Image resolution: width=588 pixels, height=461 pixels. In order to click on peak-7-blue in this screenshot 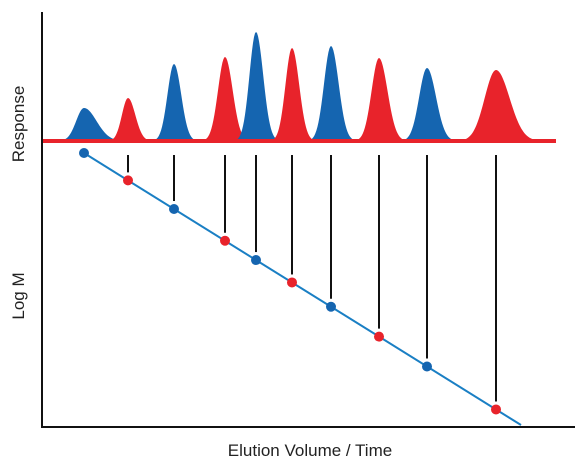, I will do `click(335, 93)`.